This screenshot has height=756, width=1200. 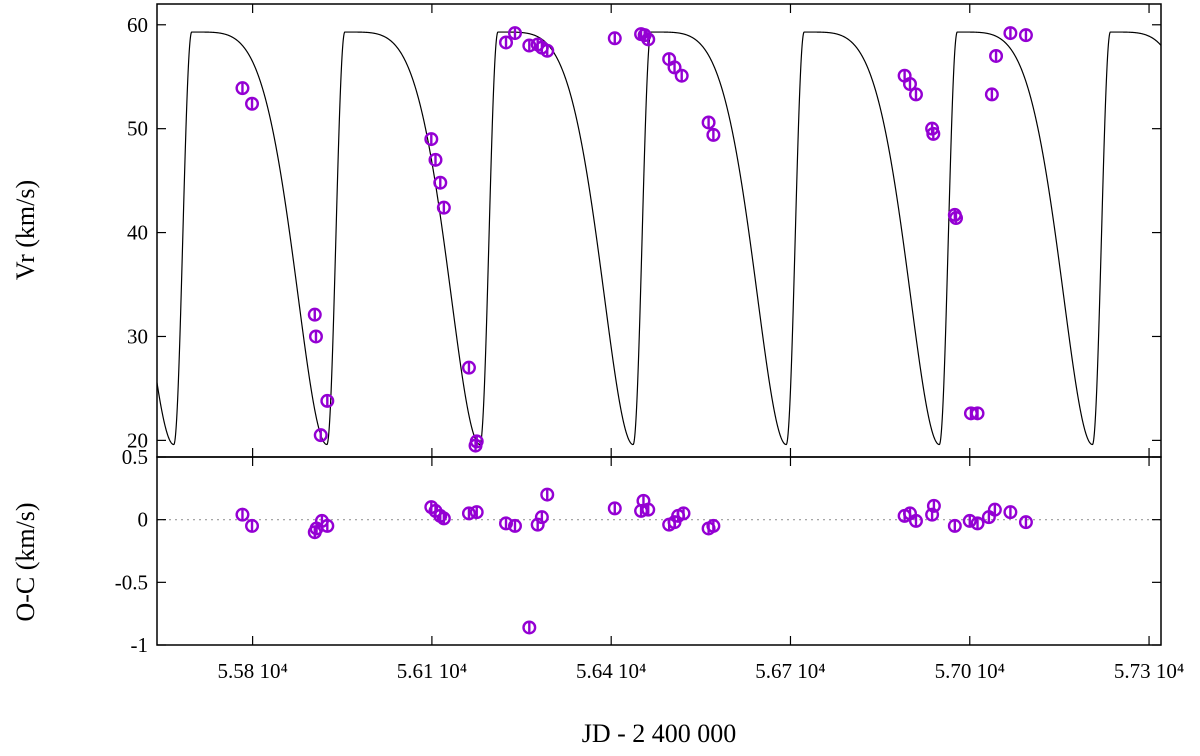 I want to click on x-tick-label-5: 5.73 10⁴, so click(x=1149, y=671).